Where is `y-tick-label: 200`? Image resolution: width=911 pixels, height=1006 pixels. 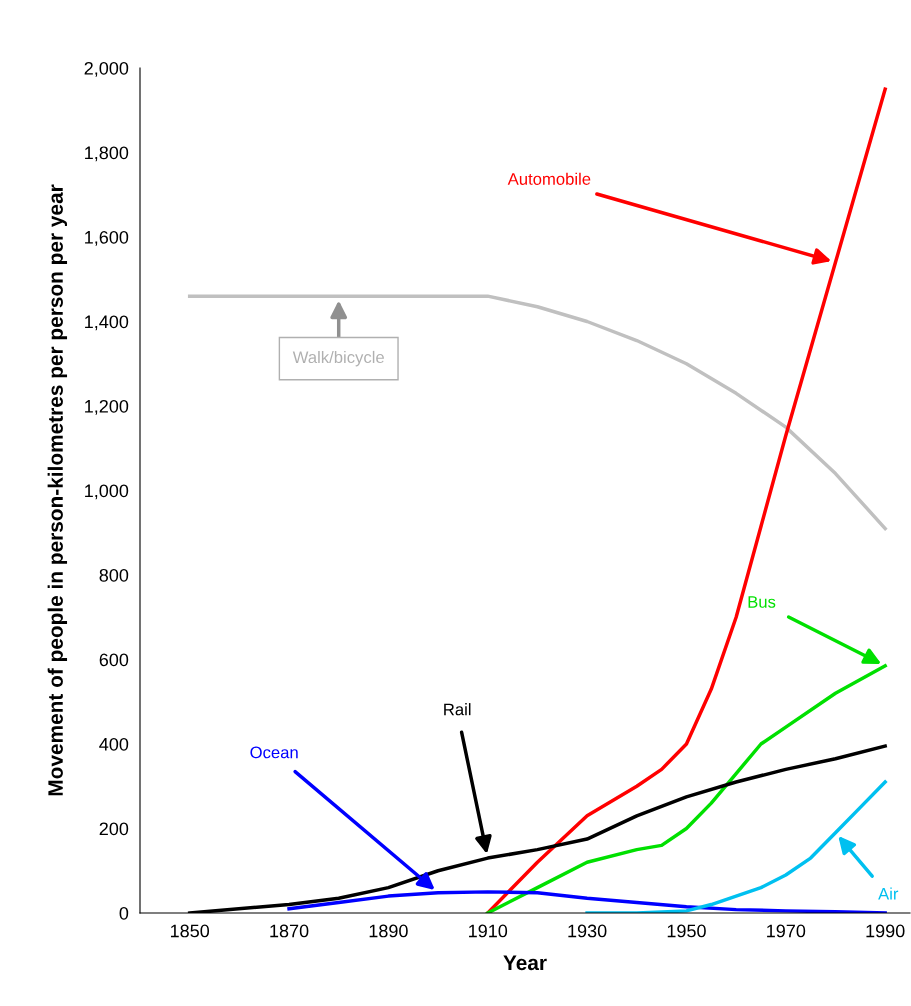
y-tick-label: 200 is located at coordinates (114, 829).